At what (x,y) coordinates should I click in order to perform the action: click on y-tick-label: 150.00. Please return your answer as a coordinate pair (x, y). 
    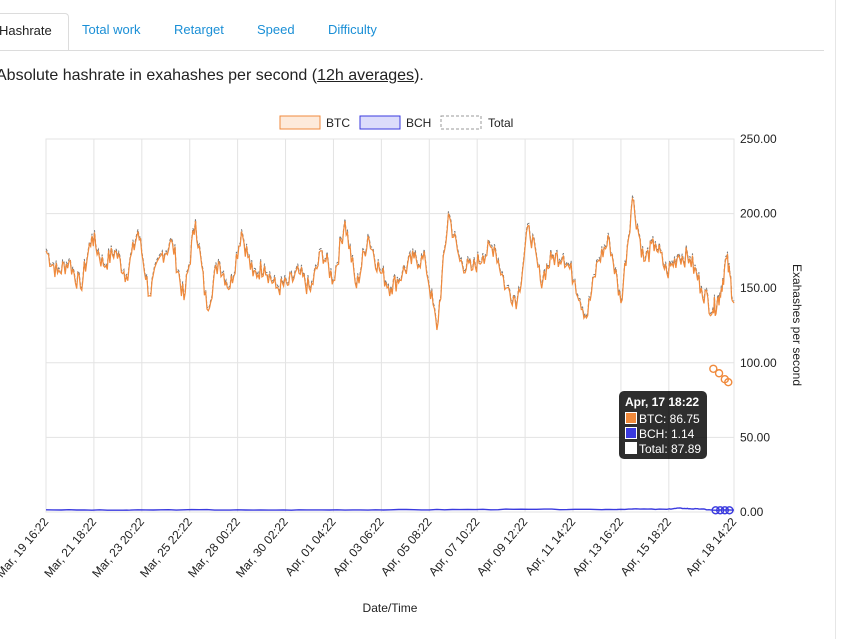
    Looking at the image, I should click on (758, 288).